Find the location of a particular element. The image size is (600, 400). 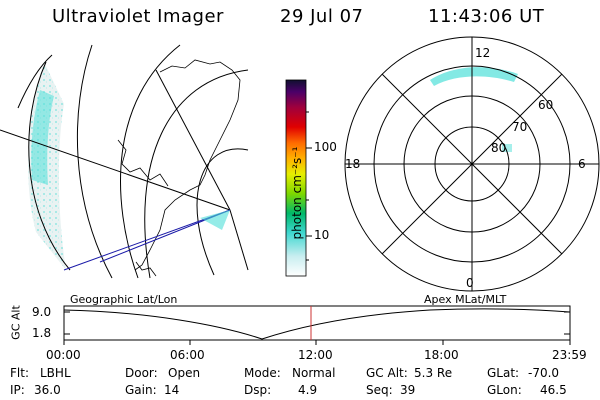

timeline-xtick: 18:00 is located at coordinates (441, 355).